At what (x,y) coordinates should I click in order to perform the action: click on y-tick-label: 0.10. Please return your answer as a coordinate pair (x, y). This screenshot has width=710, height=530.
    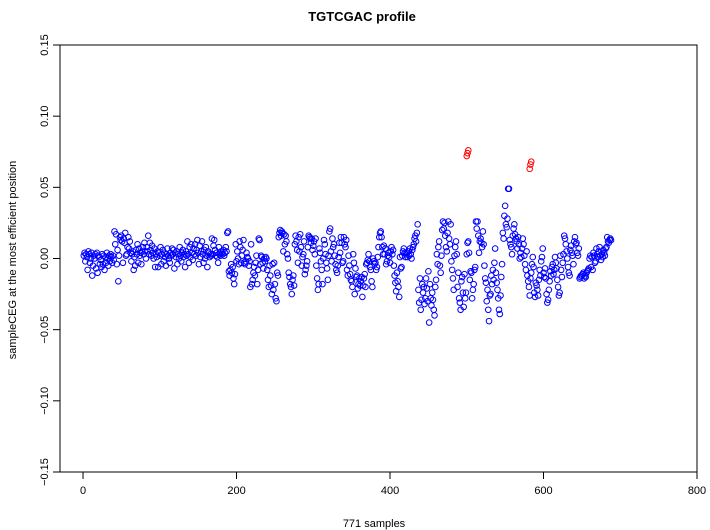
    Looking at the image, I should click on (45, 115).